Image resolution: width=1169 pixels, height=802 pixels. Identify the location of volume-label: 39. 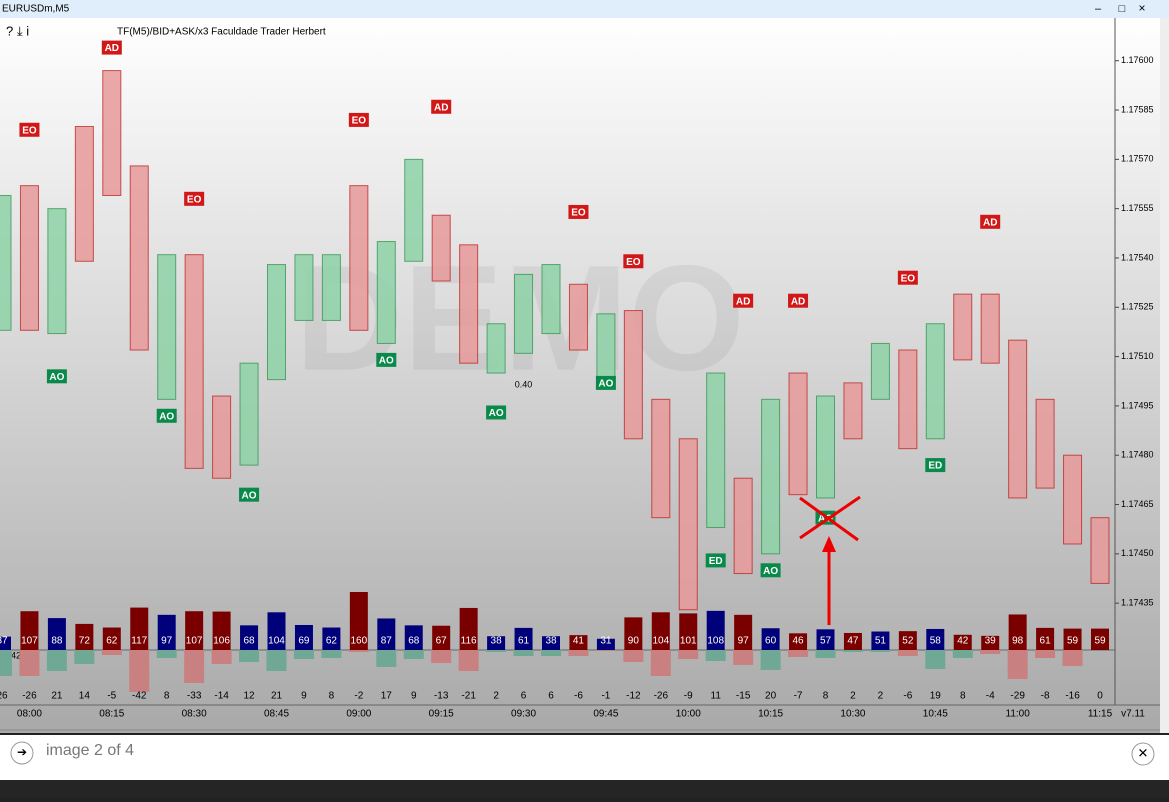
(991, 641).